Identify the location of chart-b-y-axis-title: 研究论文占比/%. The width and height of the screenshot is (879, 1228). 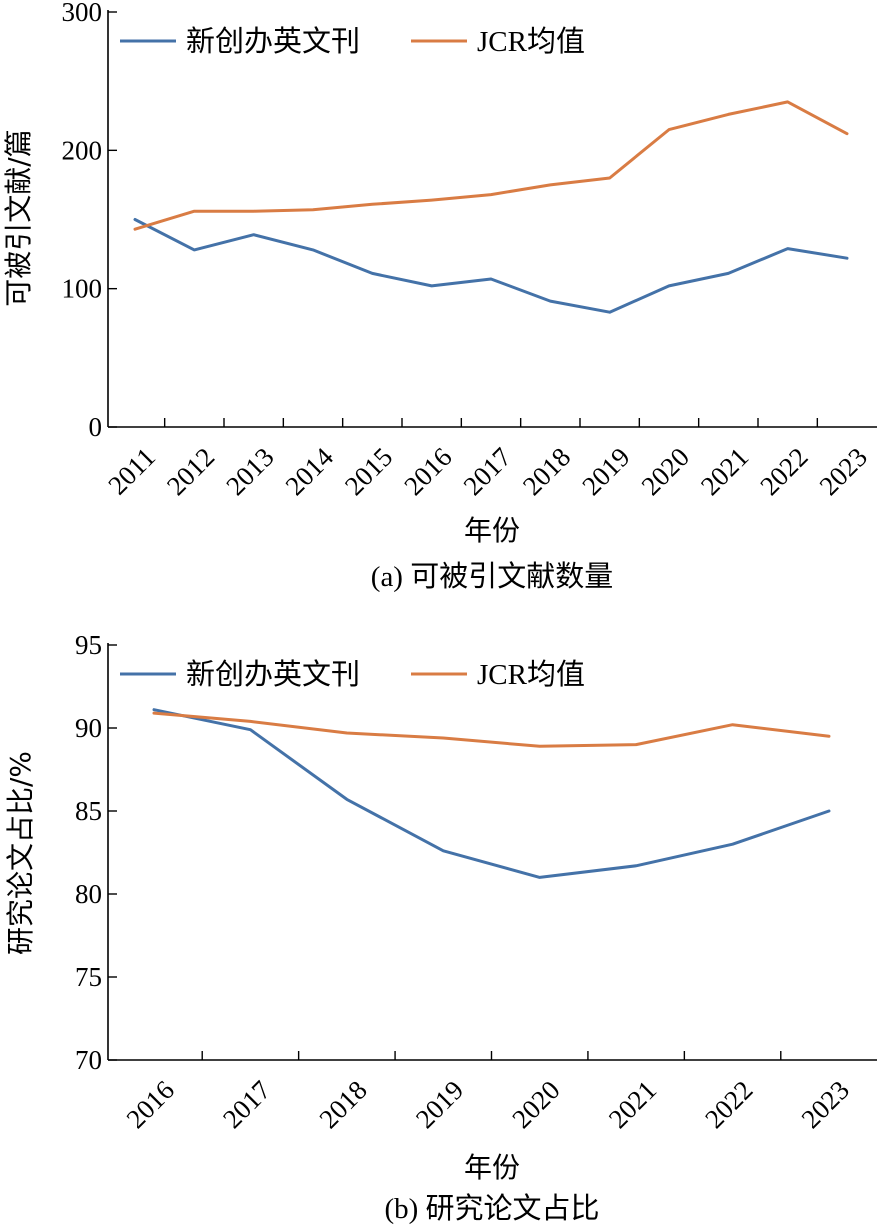
(20, 853).